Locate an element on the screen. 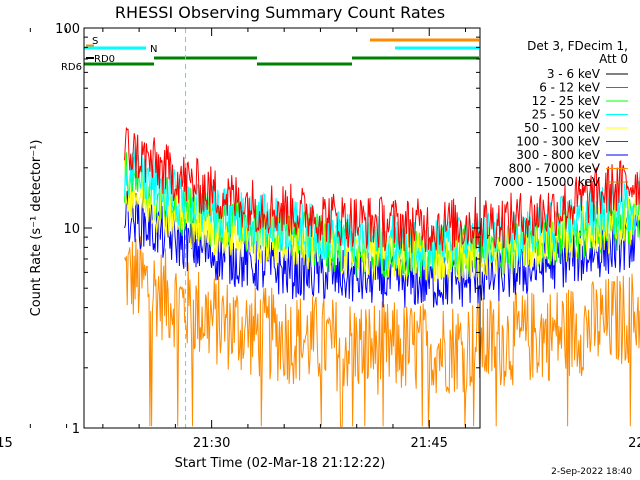 This screenshot has width=640, height=480. y-tick-label-1: 10 is located at coordinates (71, 229).